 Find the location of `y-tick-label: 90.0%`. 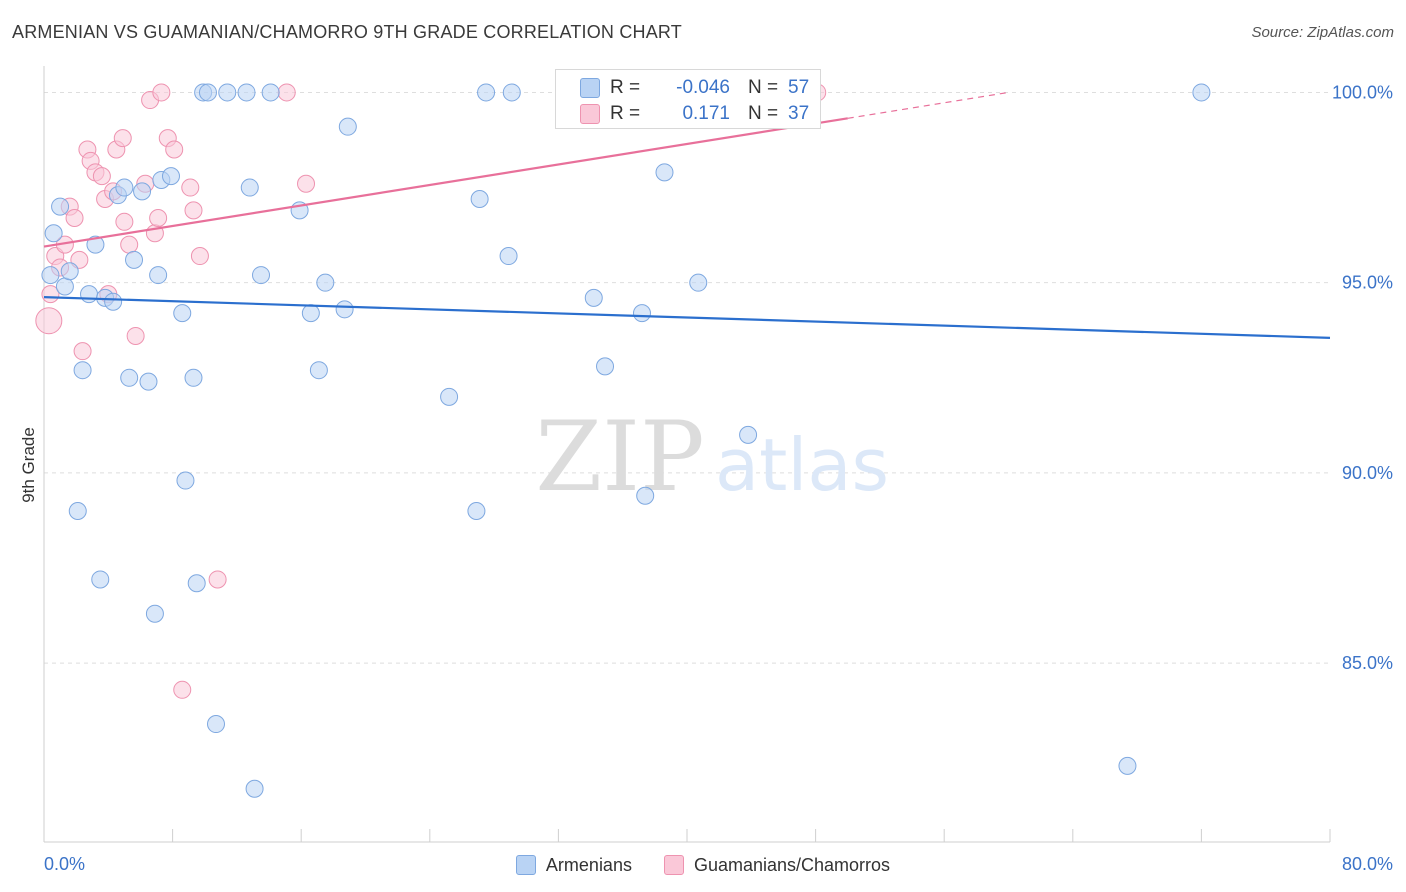

y-tick-label: 90.0% is located at coordinates (1367, 473).